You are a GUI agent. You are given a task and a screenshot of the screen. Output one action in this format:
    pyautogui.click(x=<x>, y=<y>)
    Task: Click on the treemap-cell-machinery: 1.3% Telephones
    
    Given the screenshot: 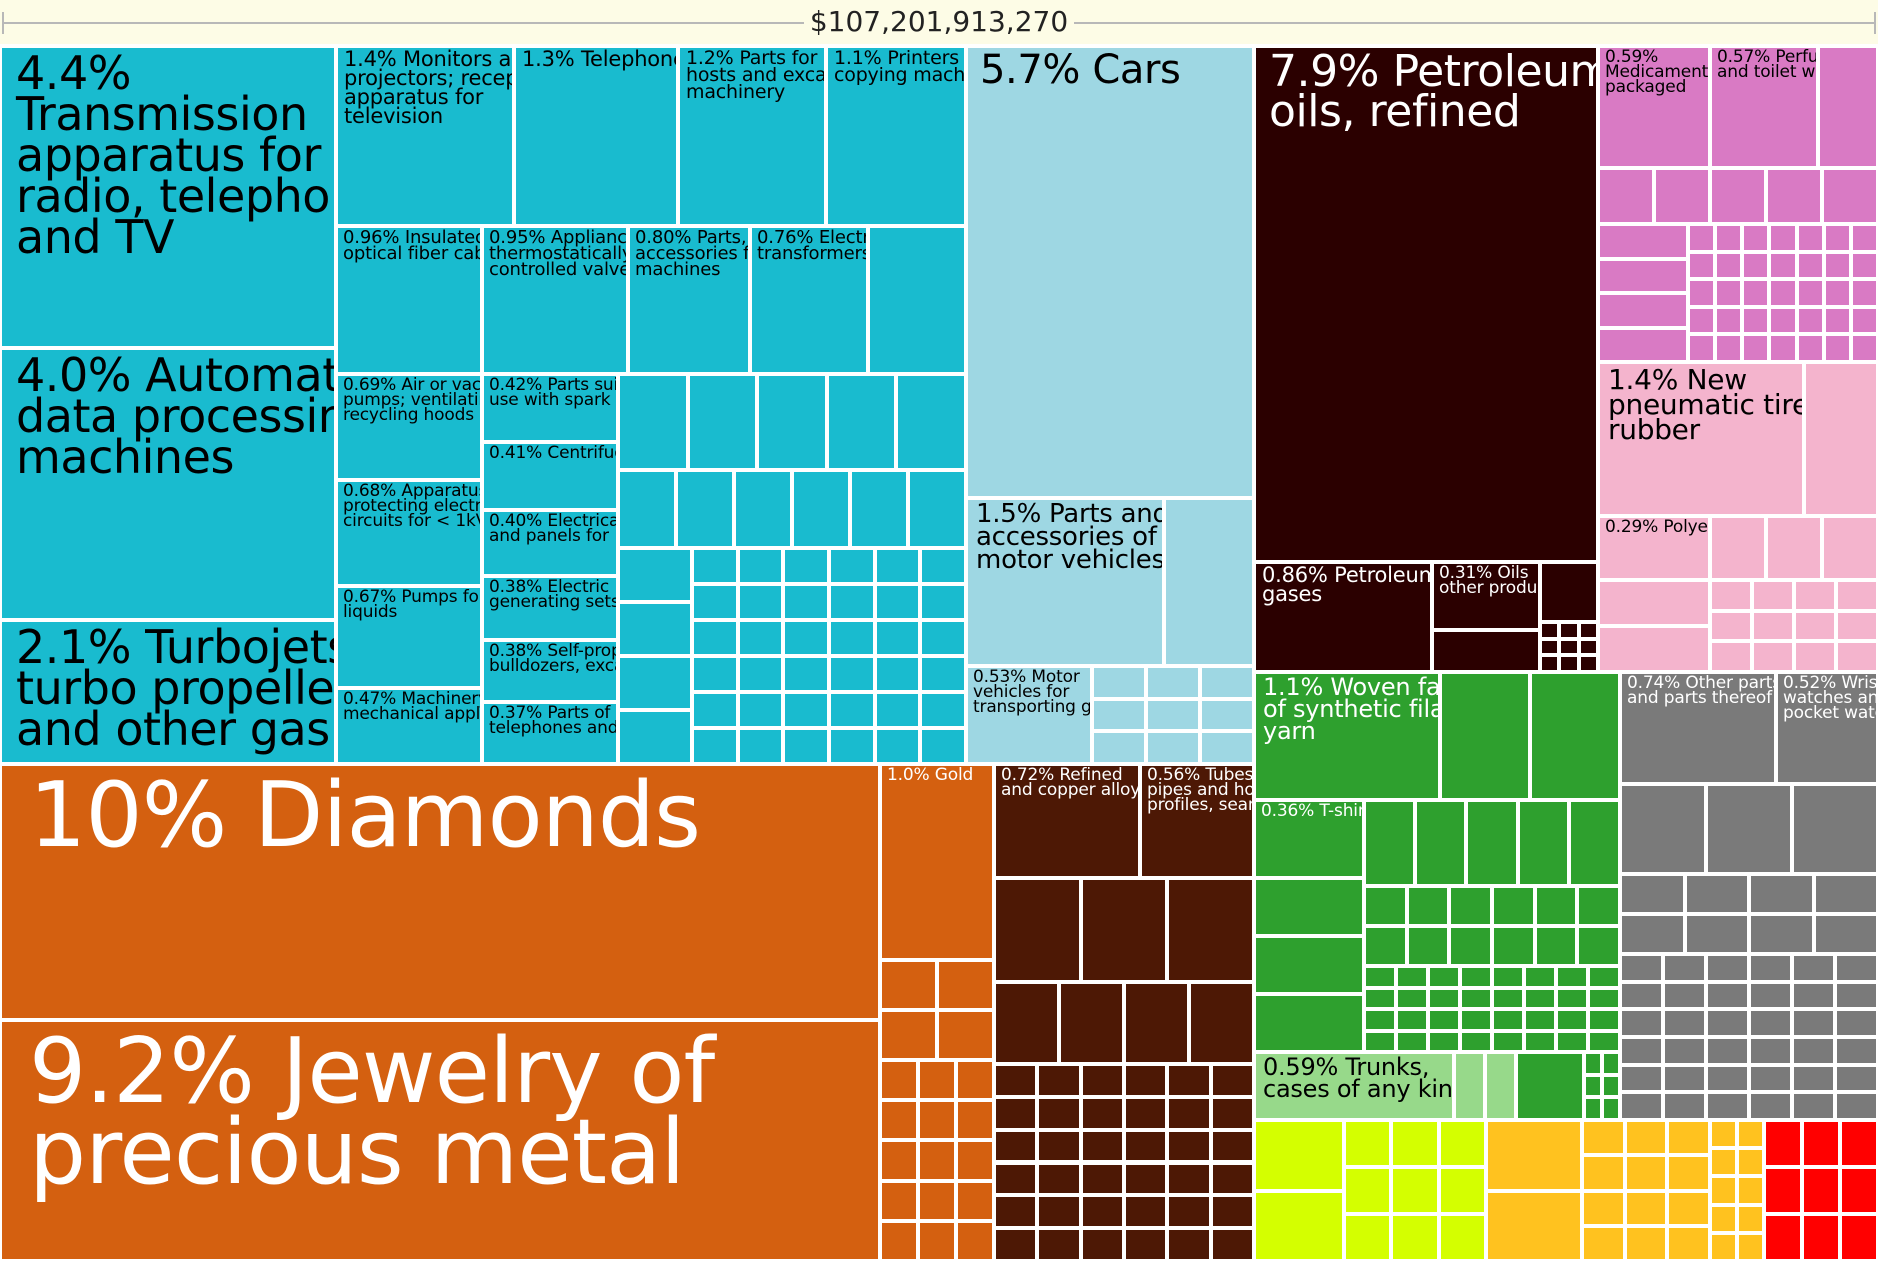 What is the action you would take?
    pyautogui.click(x=596, y=136)
    